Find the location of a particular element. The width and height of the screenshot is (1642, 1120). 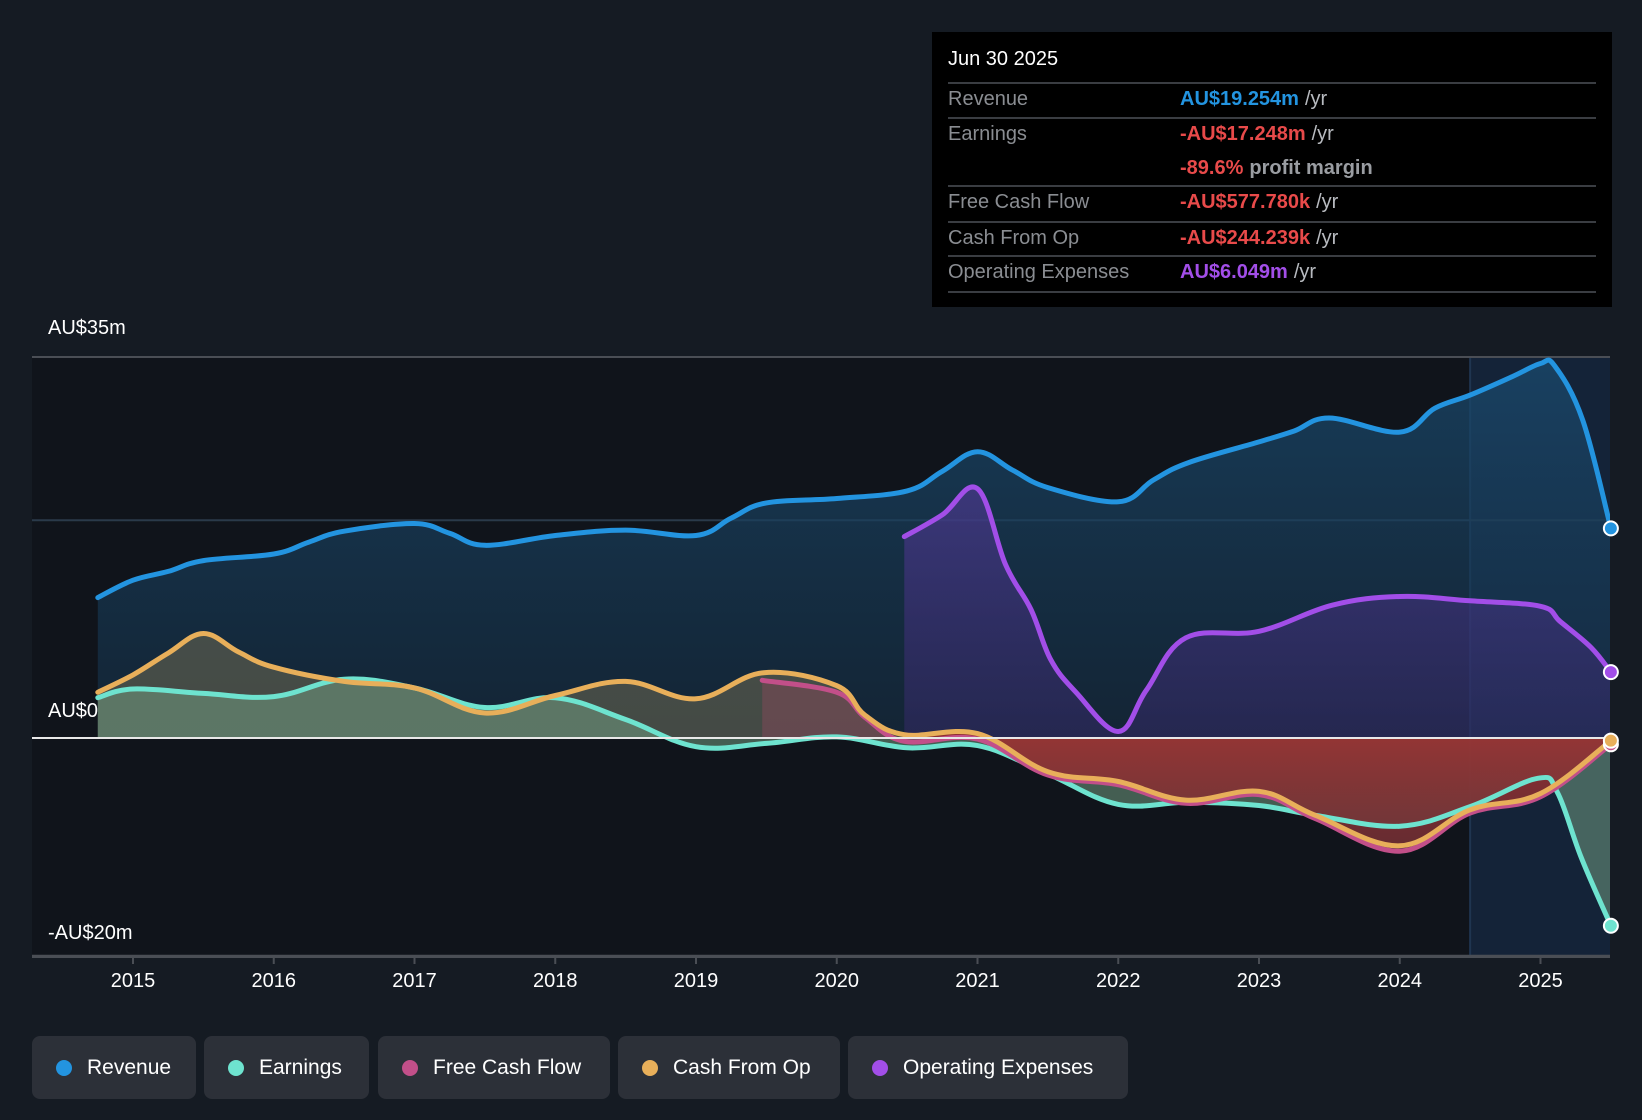

tooltip-row: Revenue AU$19.254m/yr is located at coordinates (1272, 99).